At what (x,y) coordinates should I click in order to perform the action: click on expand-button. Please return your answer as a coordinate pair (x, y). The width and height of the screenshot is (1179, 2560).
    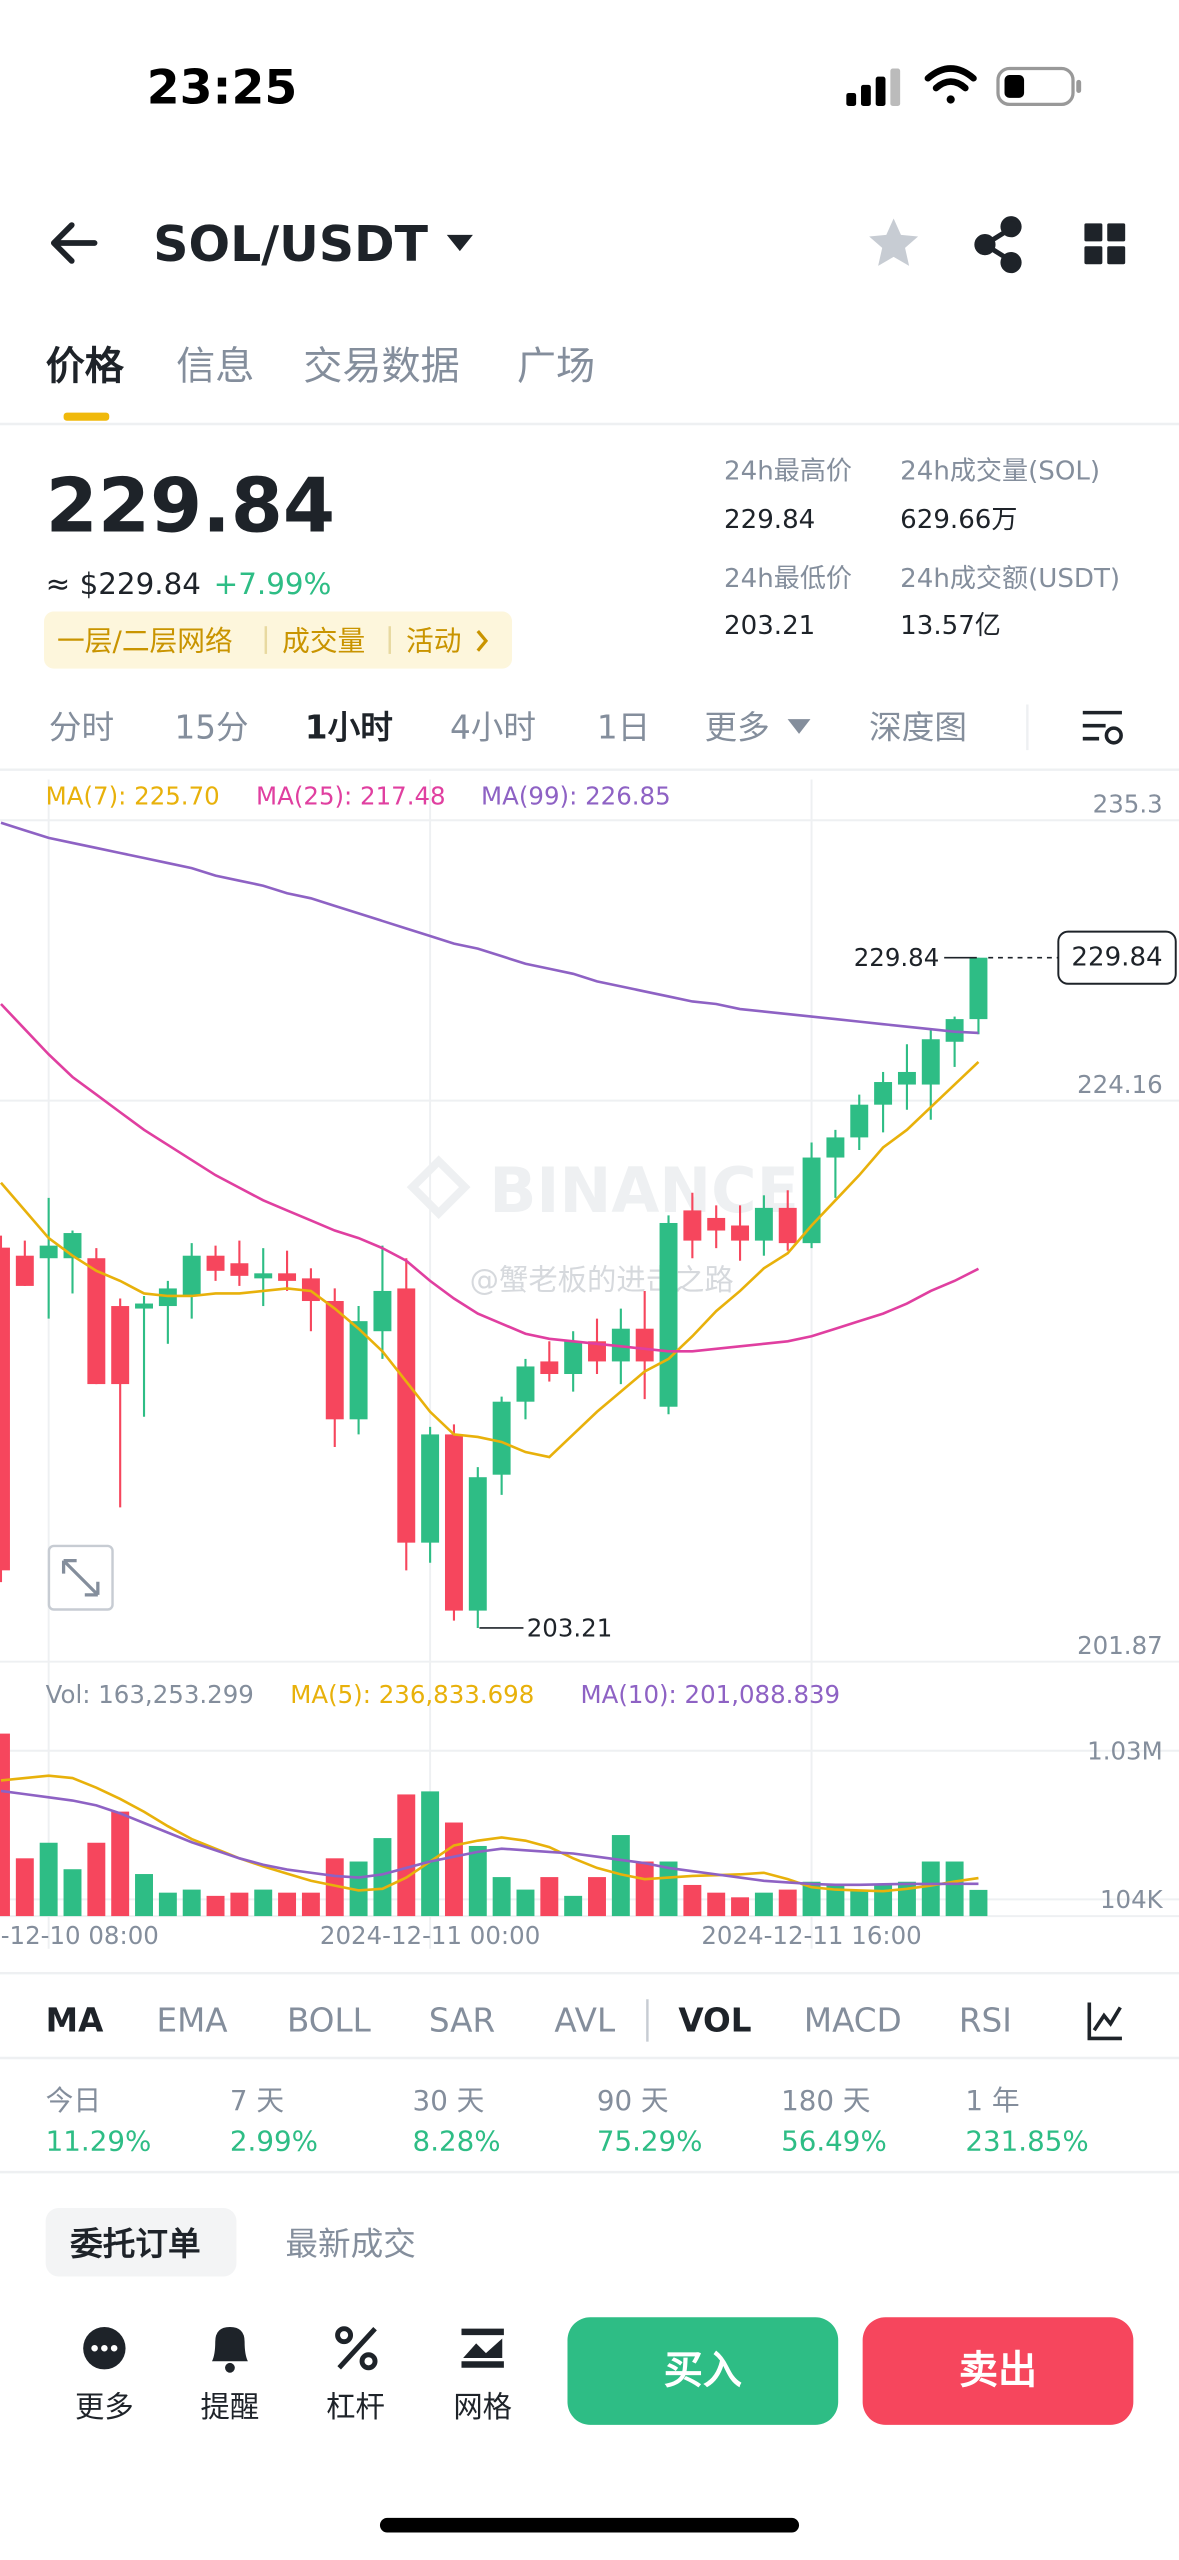
    Looking at the image, I should click on (80, 1577).